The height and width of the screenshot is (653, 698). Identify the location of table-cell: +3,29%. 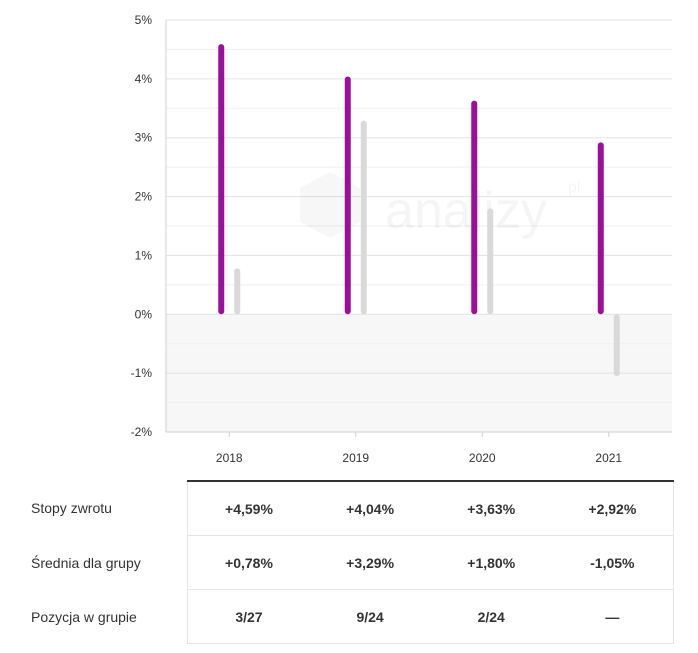
(370, 562).